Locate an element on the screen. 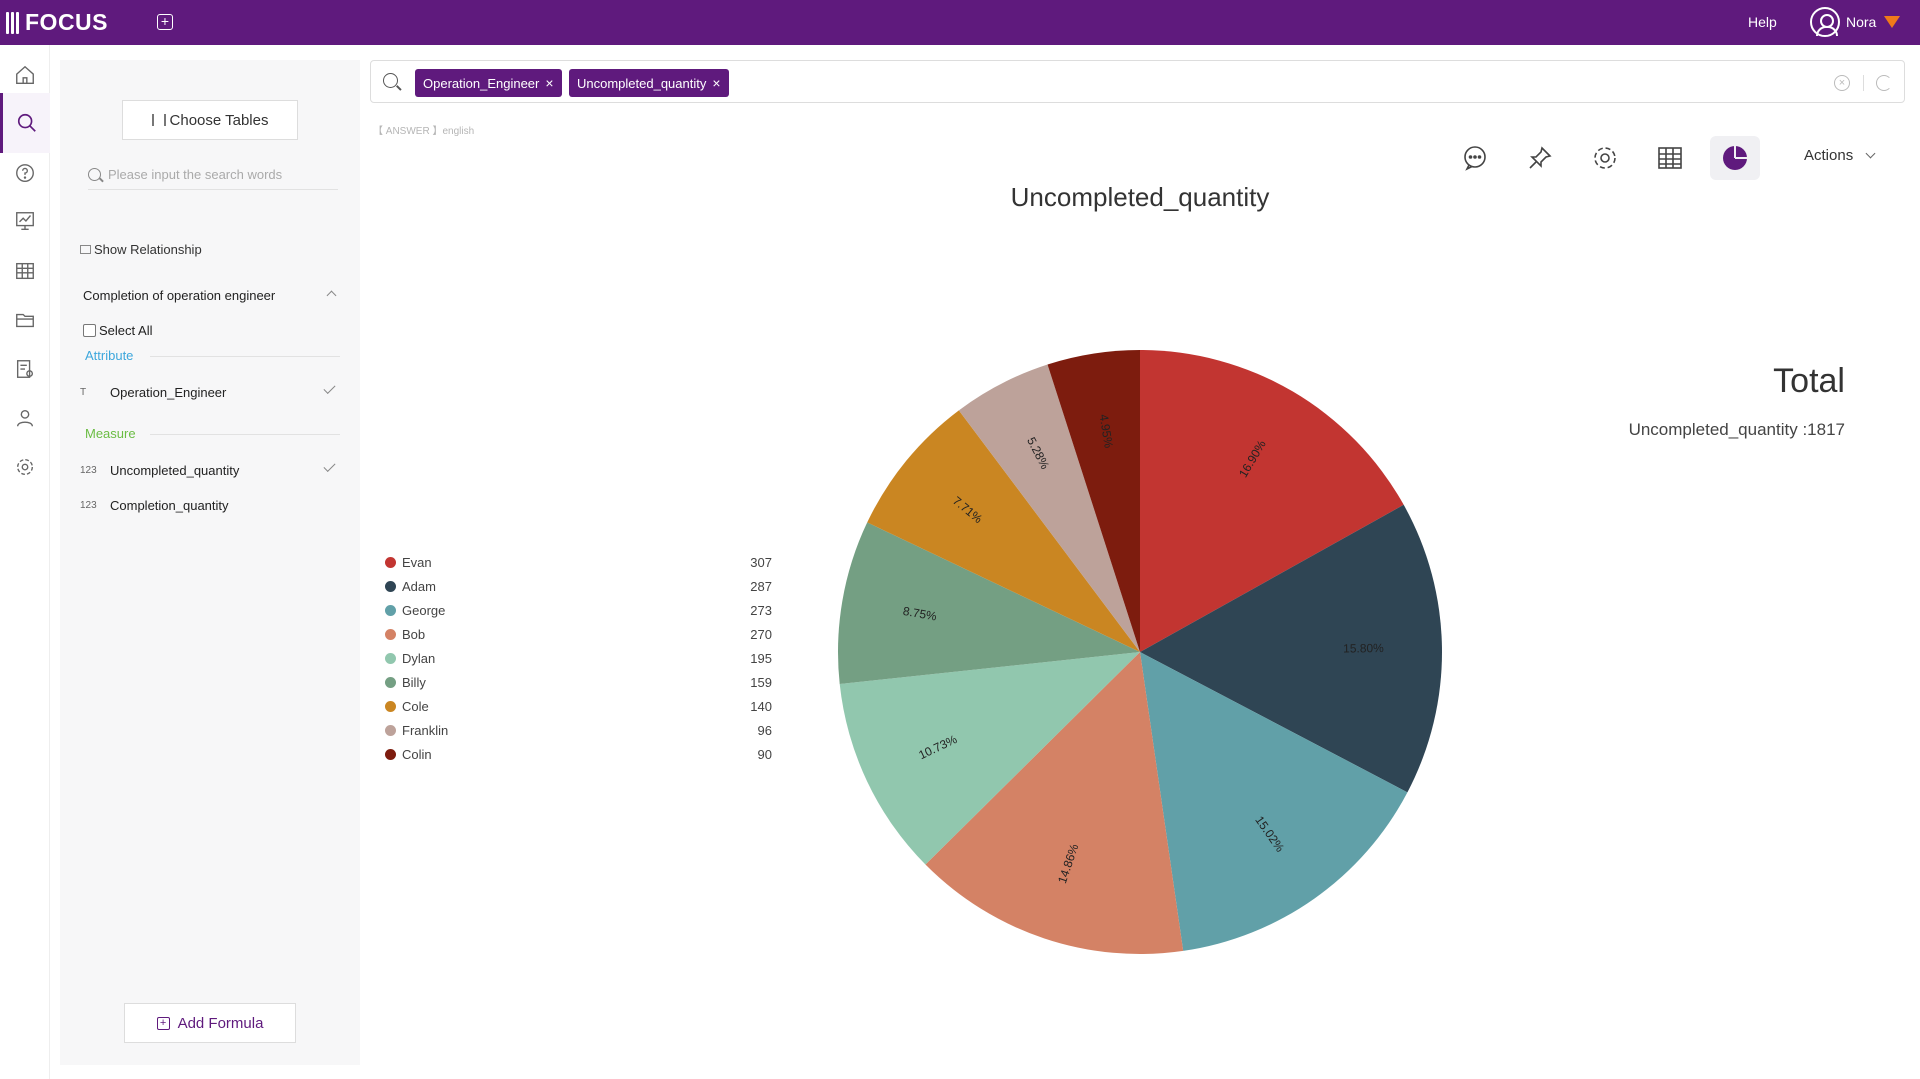 Image resolution: width=1920 pixels, height=1079 pixels. search-chip-operation-engineer: Operation_Engineer × is located at coordinates (488, 83).